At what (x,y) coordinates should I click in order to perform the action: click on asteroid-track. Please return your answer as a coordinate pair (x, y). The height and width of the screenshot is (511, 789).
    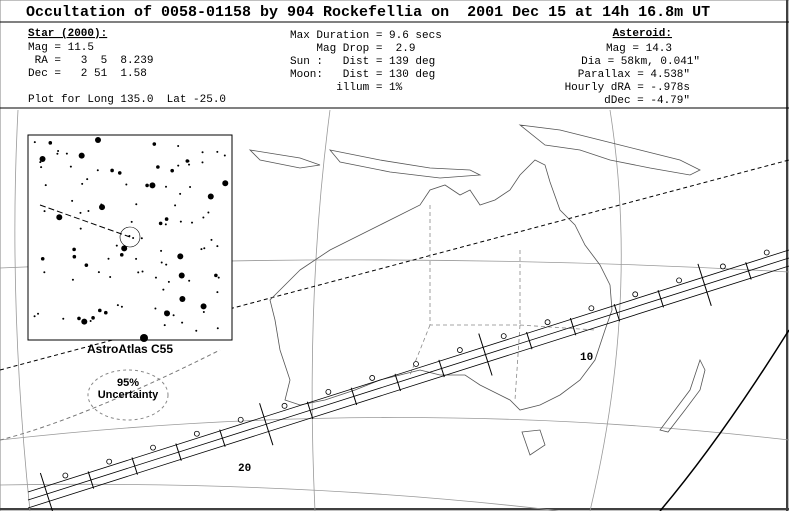
    Looking at the image, I should click on (85, 221).